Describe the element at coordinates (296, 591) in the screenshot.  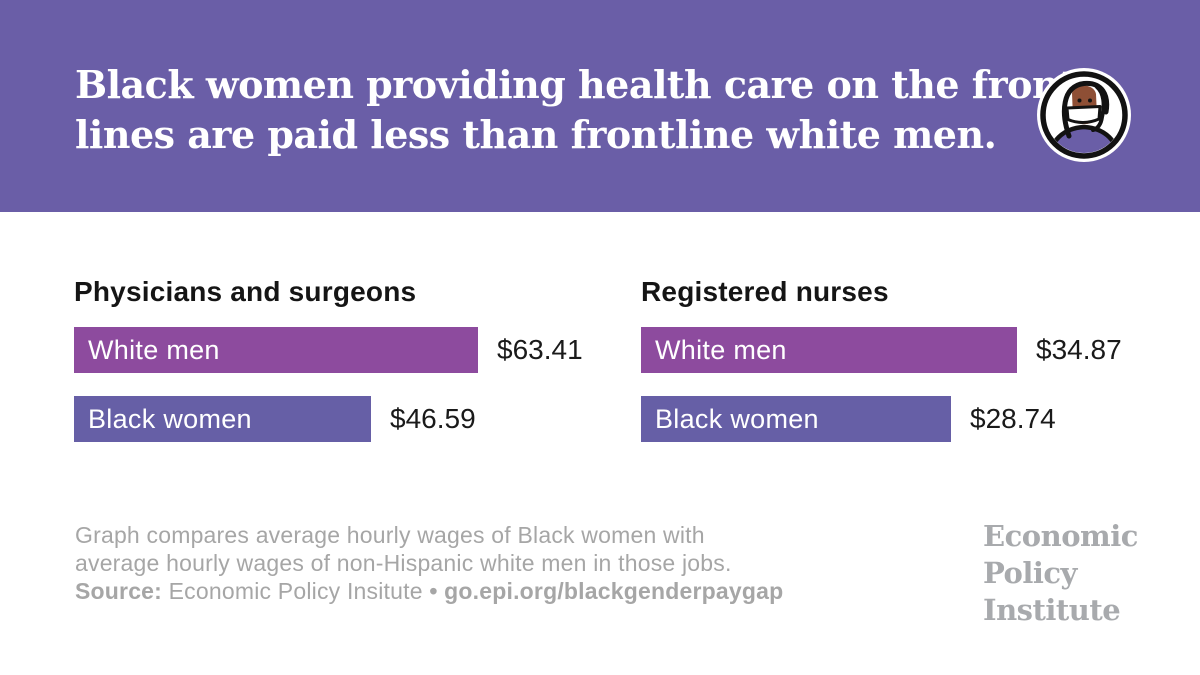
I see `source-text: Economic Policy Insitute` at that location.